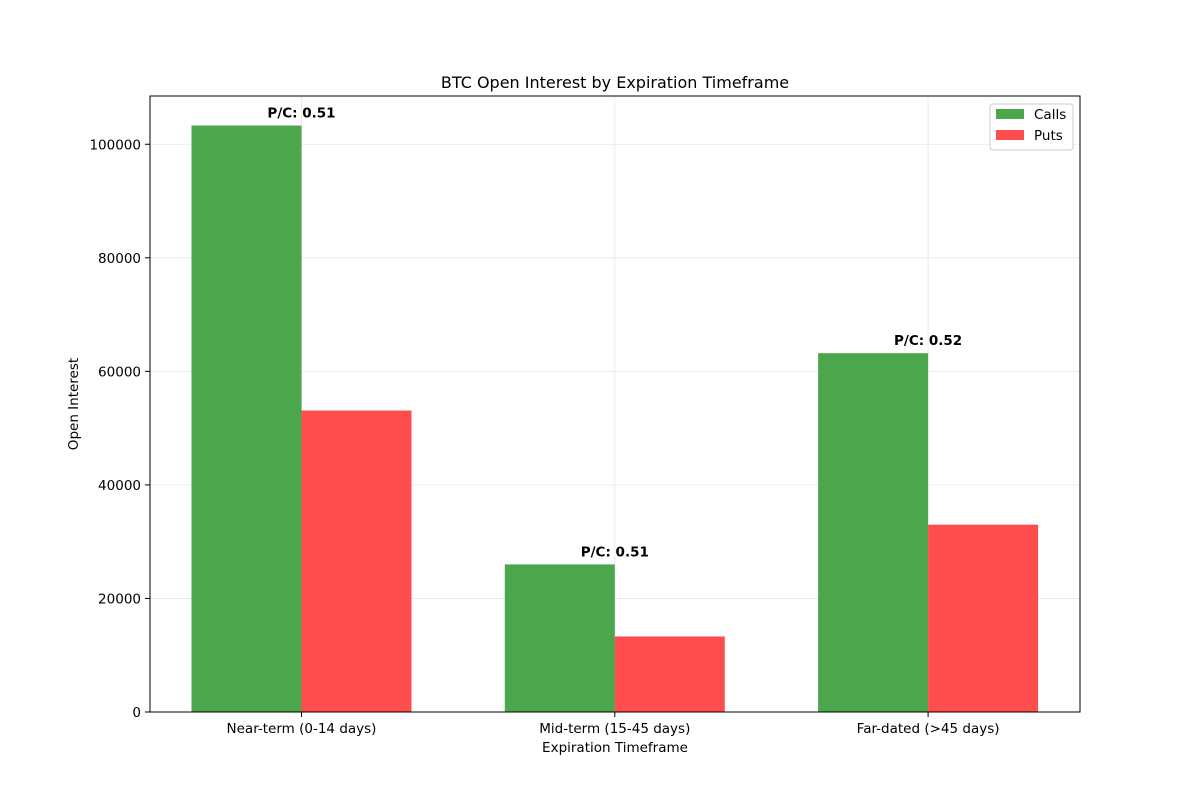  I want to click on legend-swatch-puts, so click(1010, 135).